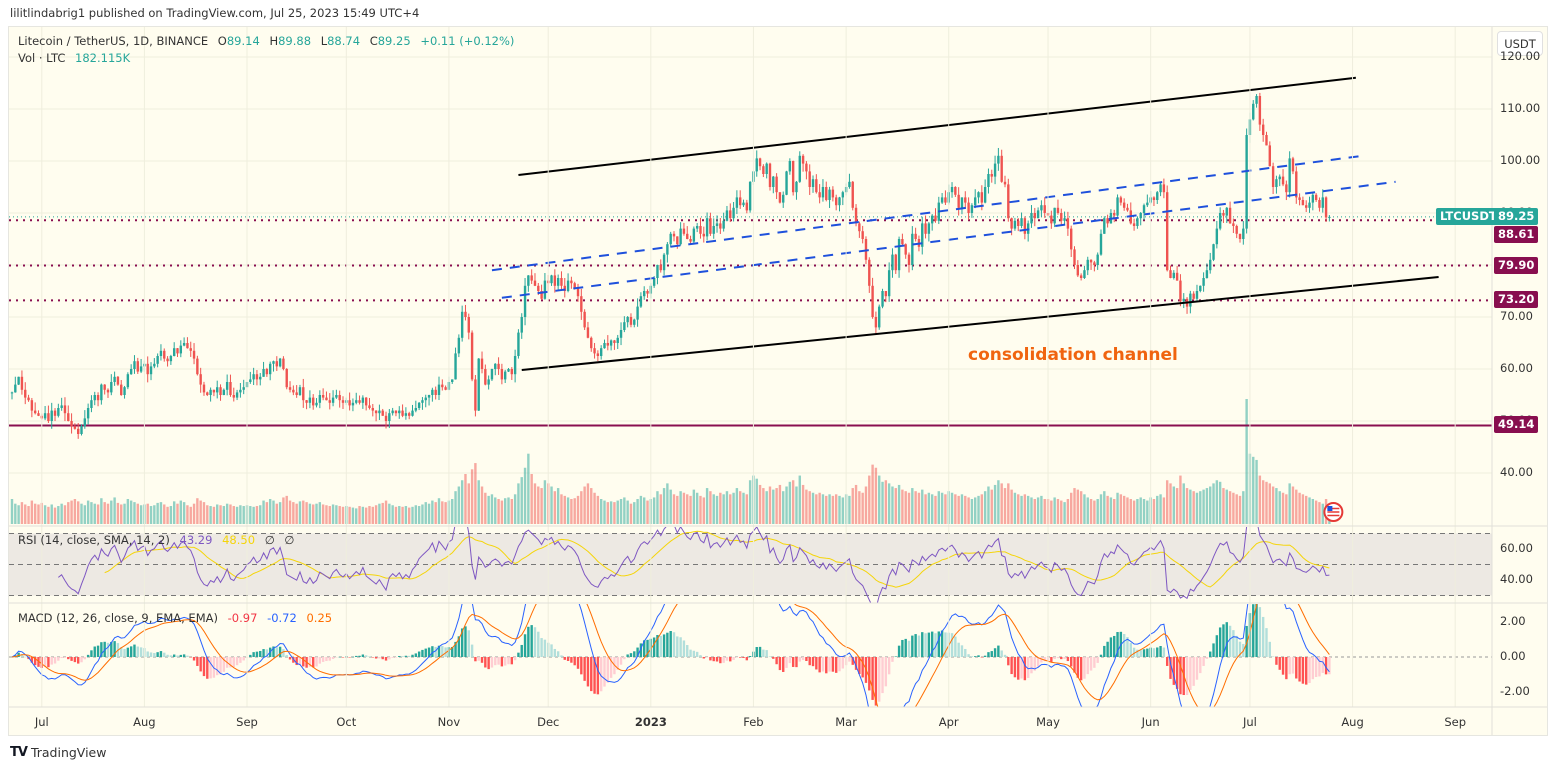 The height and width of the screenshot is (772, 1557). What do you see at coordinates (42, 58) in the screenshot?
I see `volume-label: Vol · LTC` at bounding box center [42, 58].